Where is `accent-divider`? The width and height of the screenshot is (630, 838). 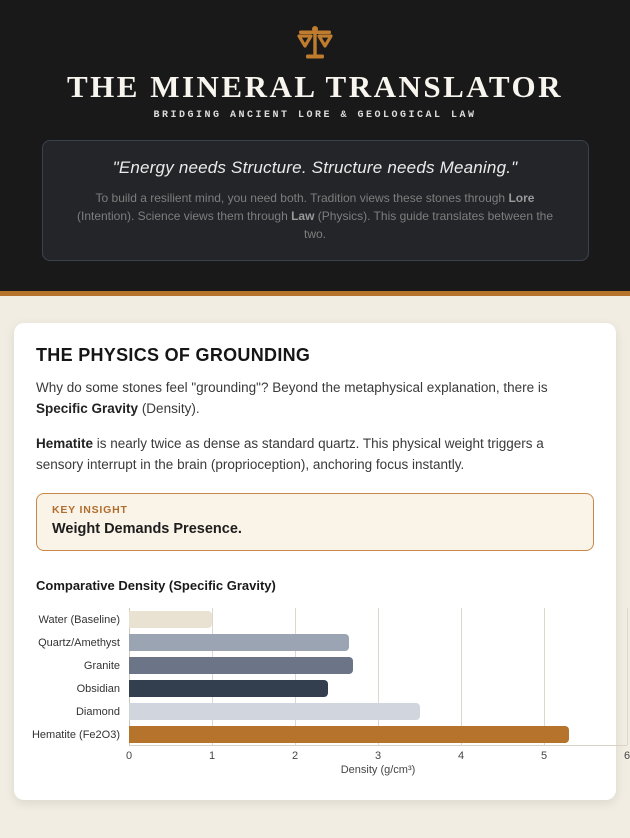
accent-divider is located at coordinates (315, 293).